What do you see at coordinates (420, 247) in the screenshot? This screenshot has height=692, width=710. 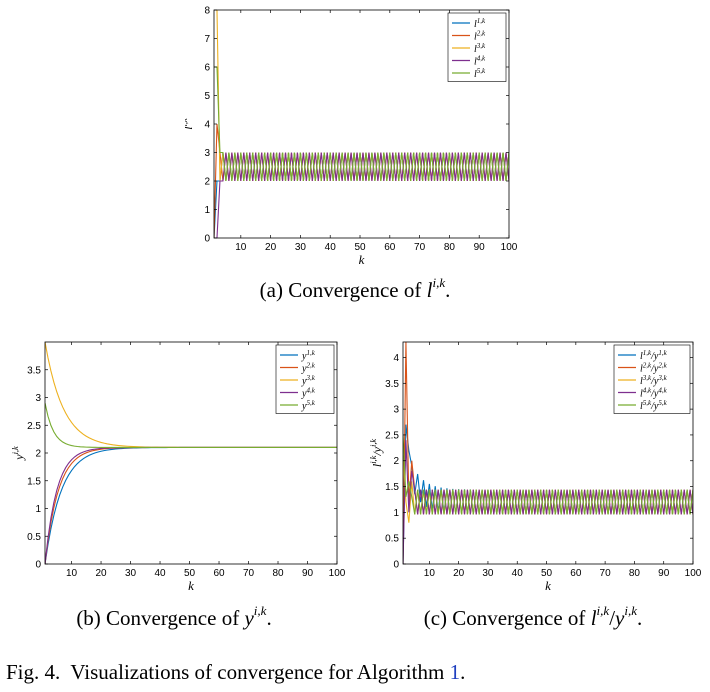 I see `a-xtick-label: 70` at bounding box center [420, 247].